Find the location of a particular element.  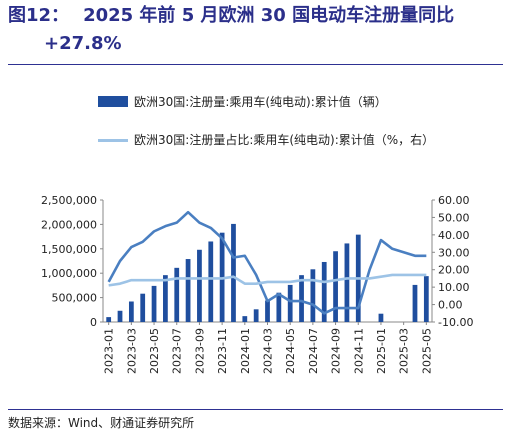

title-line-1: 2025 年前 5 月欧洲 30 国电动车注册量同比 is located at coordinates (269, 15).